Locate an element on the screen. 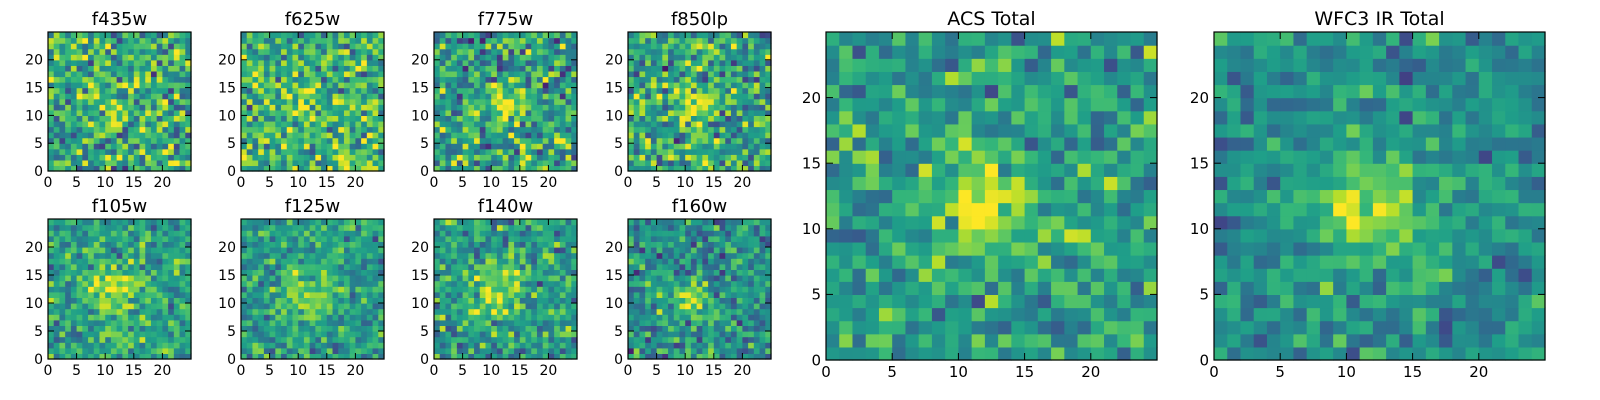 This screenshot has width=1600, height=400. y-tick-label: 5 is located at coordinates (38, 332).